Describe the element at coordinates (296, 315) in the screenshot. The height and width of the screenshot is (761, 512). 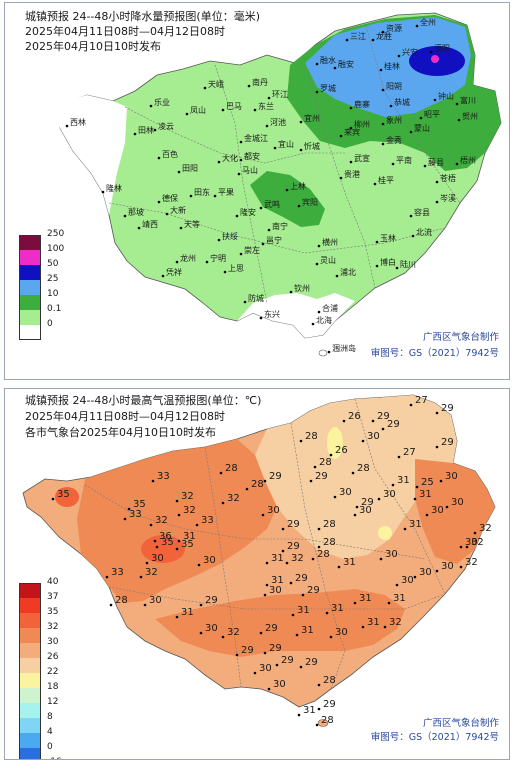
I see `rain-zone-dry-coast` at that location.